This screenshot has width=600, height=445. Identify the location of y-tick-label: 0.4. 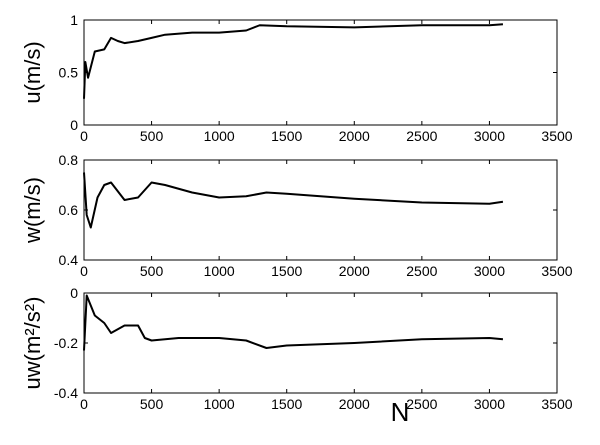
(69, 260).